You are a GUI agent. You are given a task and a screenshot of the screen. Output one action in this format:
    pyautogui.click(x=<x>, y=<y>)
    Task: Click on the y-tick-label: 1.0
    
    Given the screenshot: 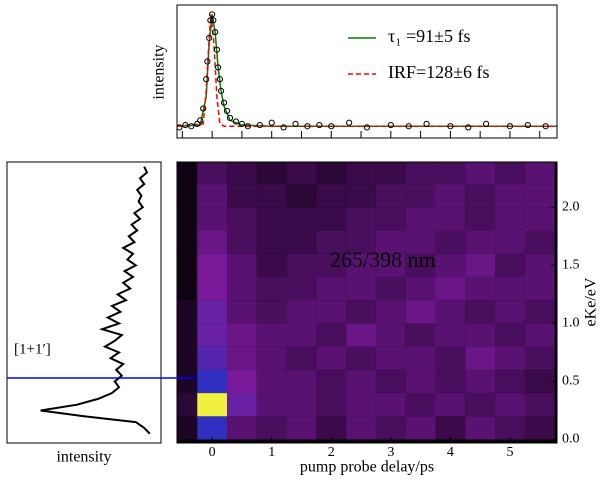 What is the action you would take?
    pyautogui.click(x=571, y=323)
    